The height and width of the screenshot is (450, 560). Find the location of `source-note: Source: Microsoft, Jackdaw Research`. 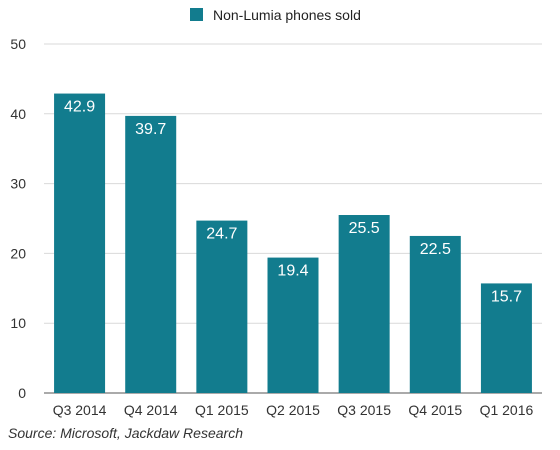

source-note: Source: Microsoft, Jackdaw Research is located at coordinates (125, 433).